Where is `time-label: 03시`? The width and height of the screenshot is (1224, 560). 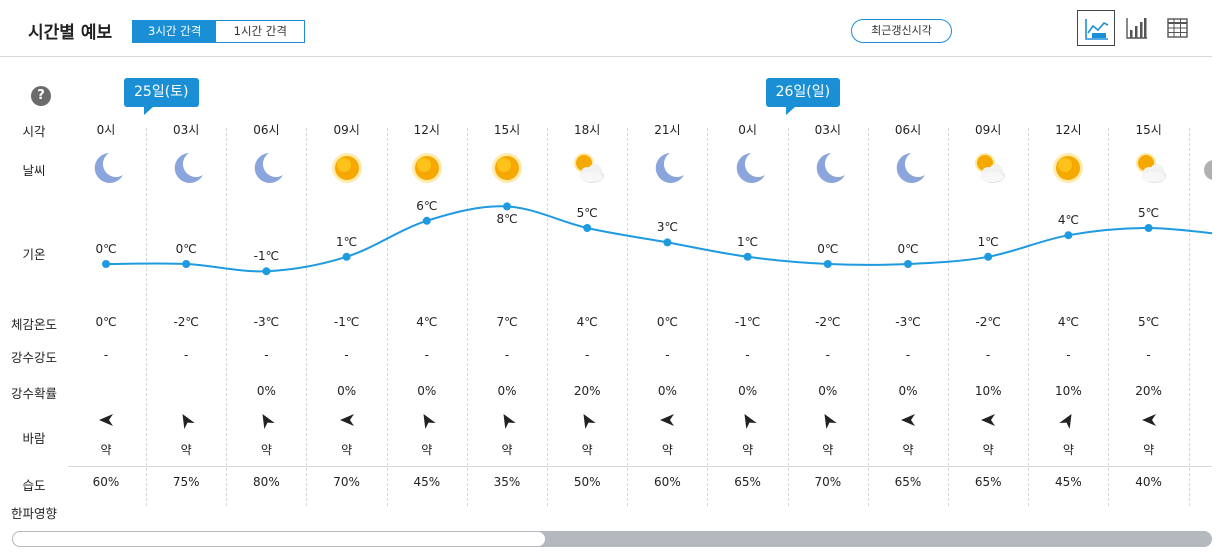
time-label: 03시 is located at coordinates (186, 130).